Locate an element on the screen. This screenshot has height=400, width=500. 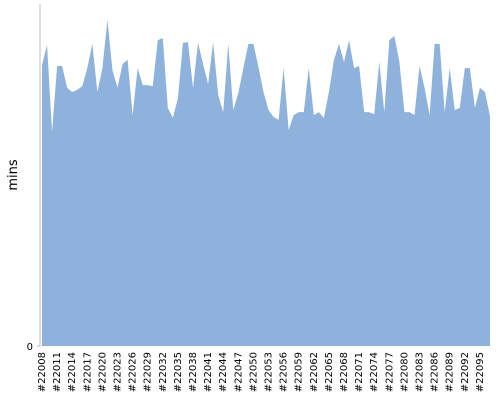
y-tick-label: 0 is located at coordinates (30, 347).